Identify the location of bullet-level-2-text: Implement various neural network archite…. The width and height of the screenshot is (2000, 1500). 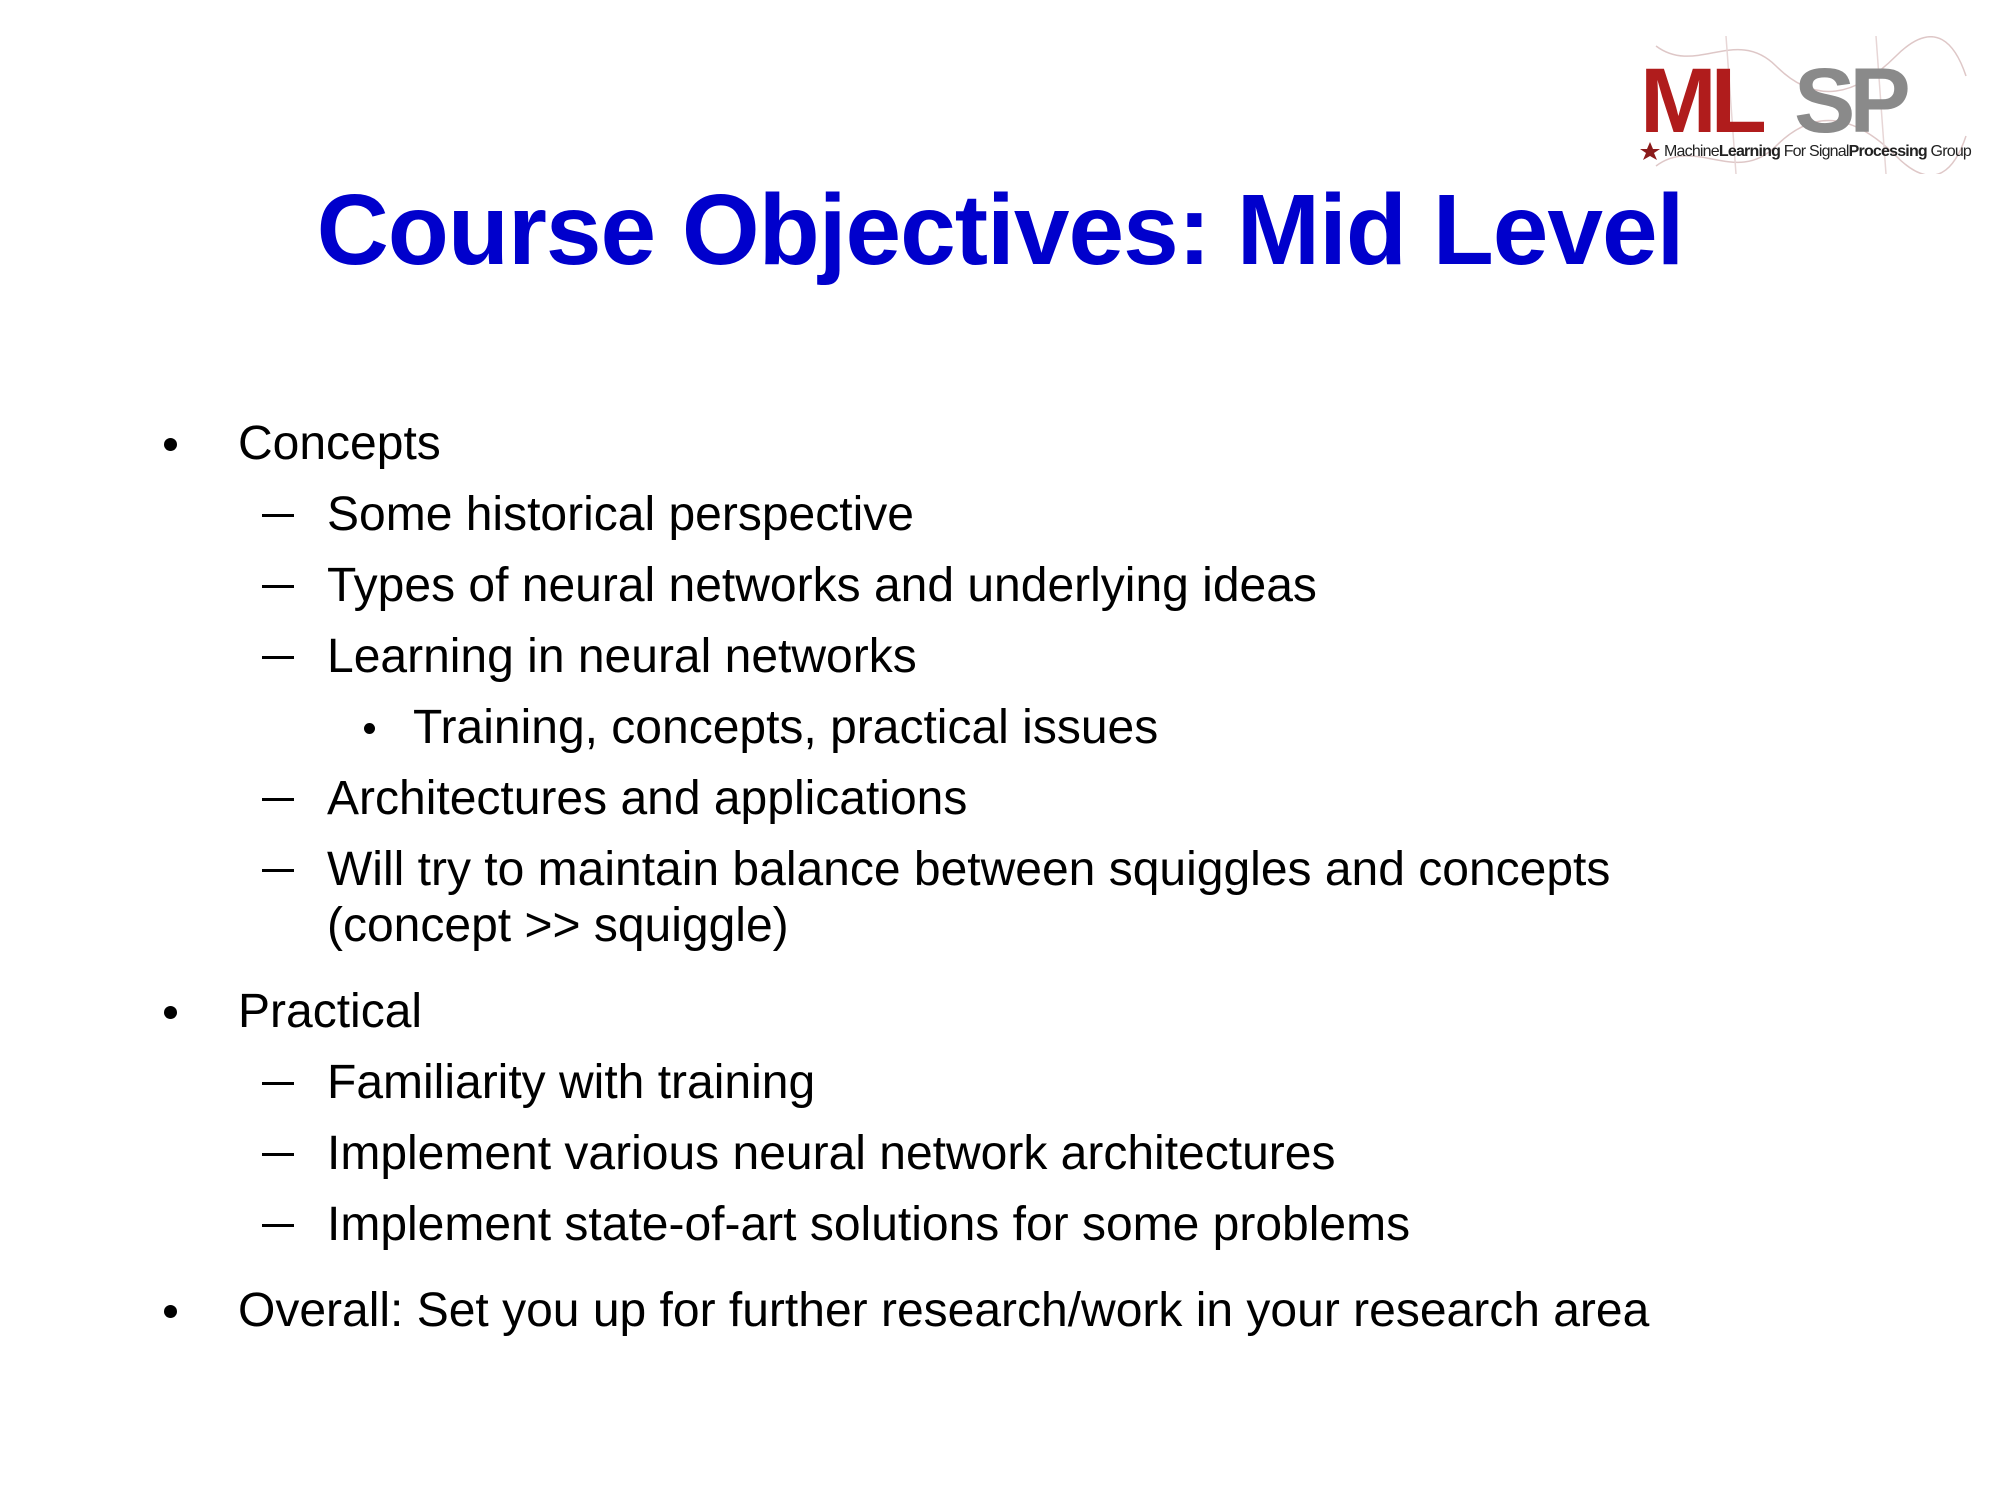
(831, 1153).